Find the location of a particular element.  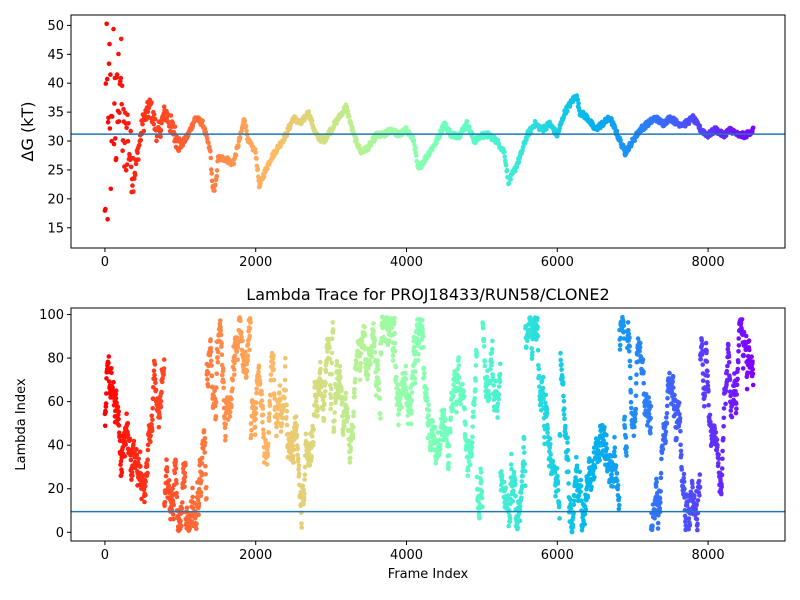

y-tick-label: 100 is located at coordinates (51, 315).